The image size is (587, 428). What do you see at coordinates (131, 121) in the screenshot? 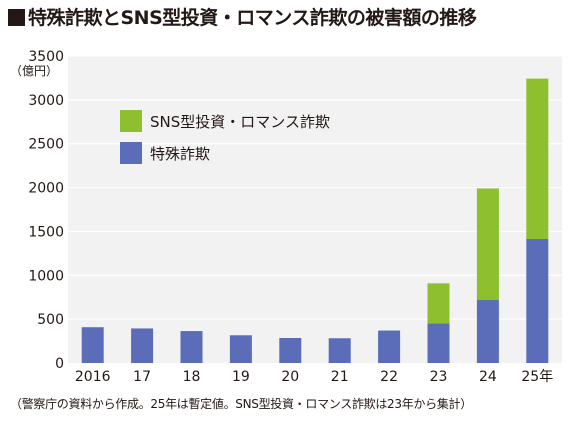
I see `legend-swatch-sns` at bounding box center [131, 121].